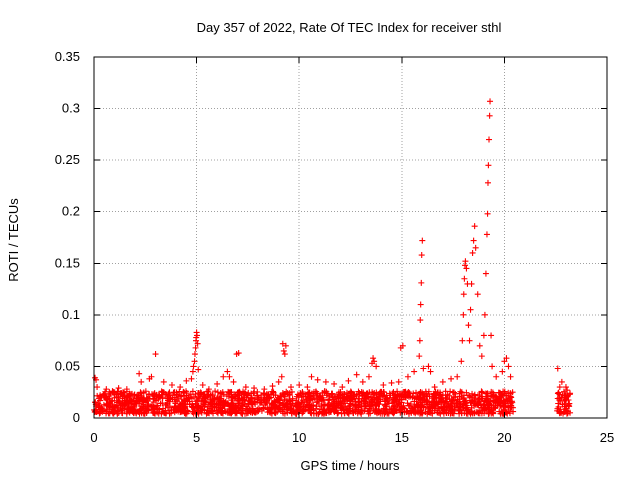 Image resolution: width=640 pixels, height=480 pixels. I want to click on y-axis-label: ROTI / TECUs, so click(13, 240).